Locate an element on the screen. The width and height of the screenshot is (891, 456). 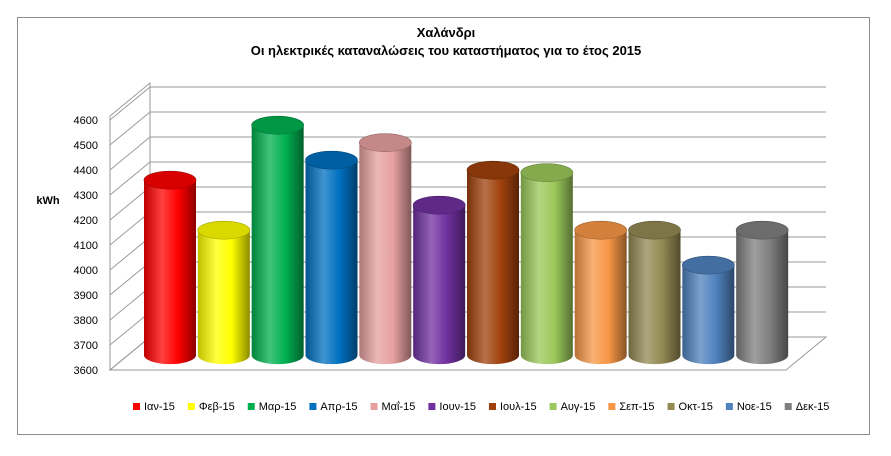
y-tick-label: 3600 is located at coordinates (86, 371).